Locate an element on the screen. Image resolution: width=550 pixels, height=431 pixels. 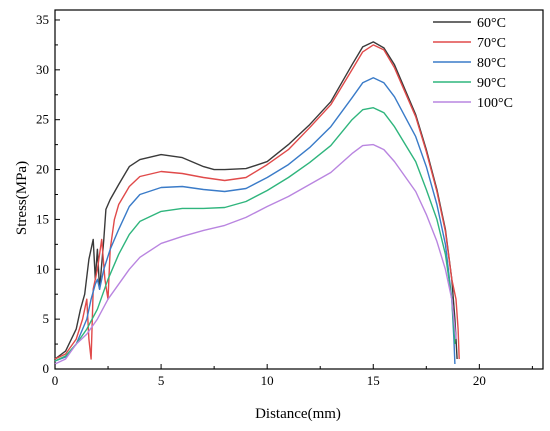
x-tick-label: 5 is located at coordinates (161, 380).